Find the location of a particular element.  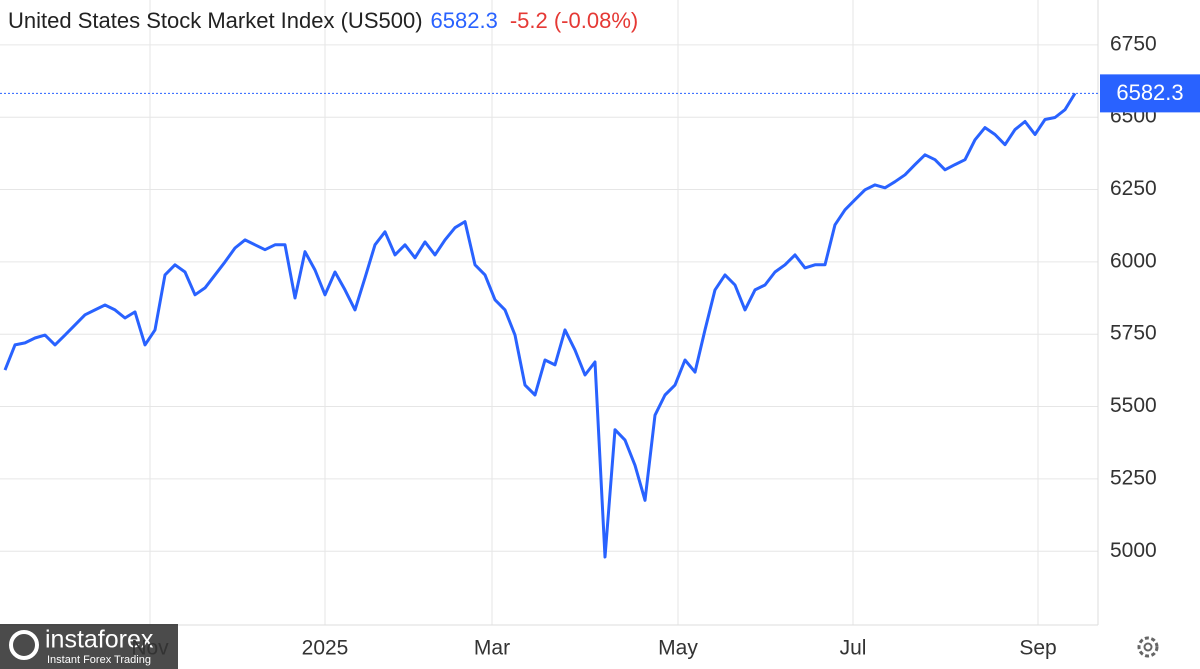

settings-icon is located at coordinates (1148, 647).